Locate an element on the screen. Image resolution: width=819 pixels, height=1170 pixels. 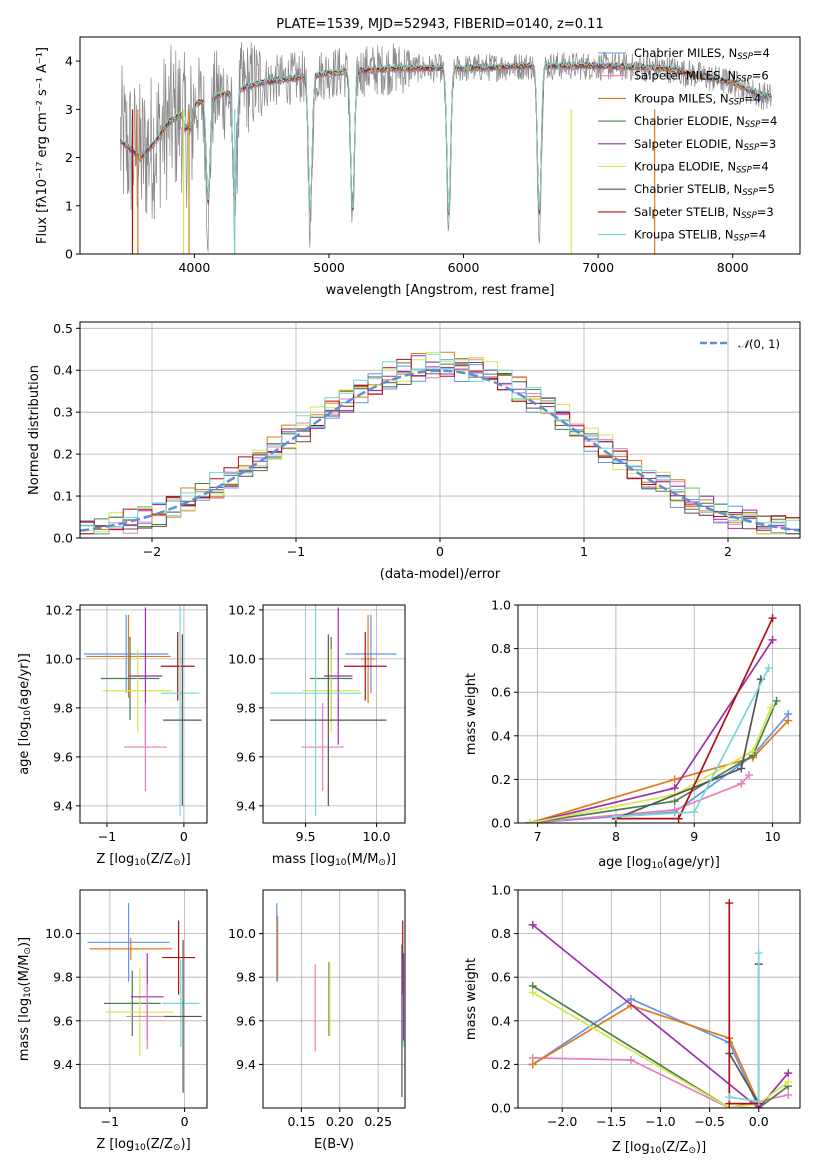
spectrum-legend-entry: Kroupa MILES, NSSP=4 is located at coordinates (697, 99).